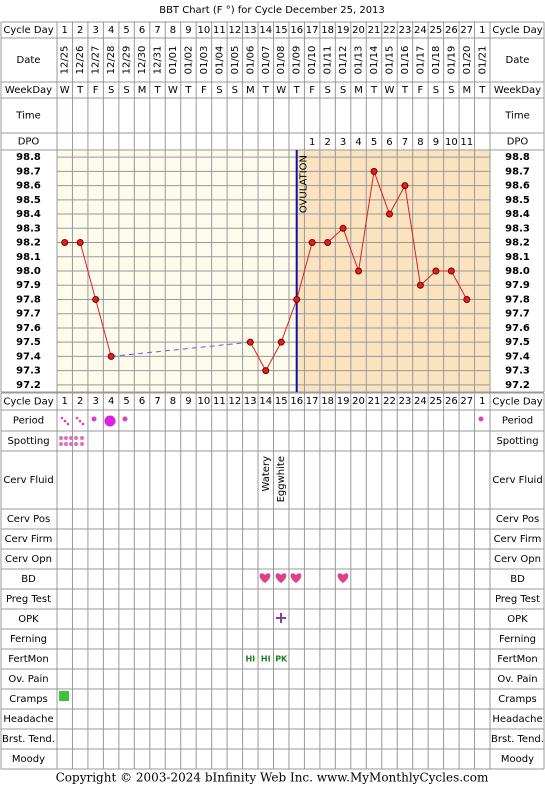 The width and height of the screenshot is (545, 791). I want to click on cycle-day: 4, so click(111, 30).